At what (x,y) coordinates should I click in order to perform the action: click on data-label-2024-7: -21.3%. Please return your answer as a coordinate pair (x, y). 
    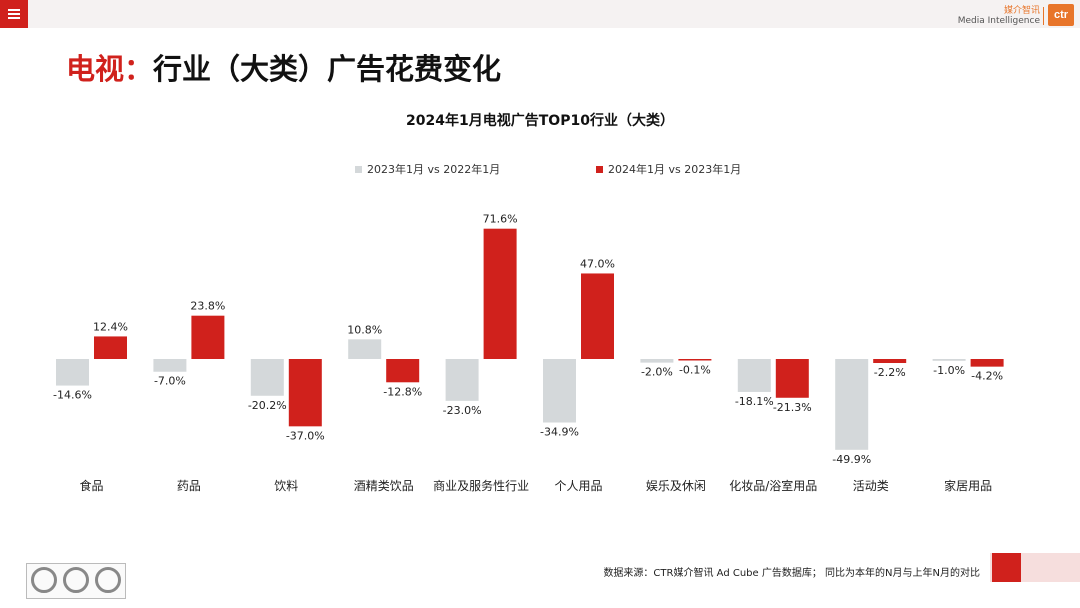
    Looking at the image, I should click on (792, 407).